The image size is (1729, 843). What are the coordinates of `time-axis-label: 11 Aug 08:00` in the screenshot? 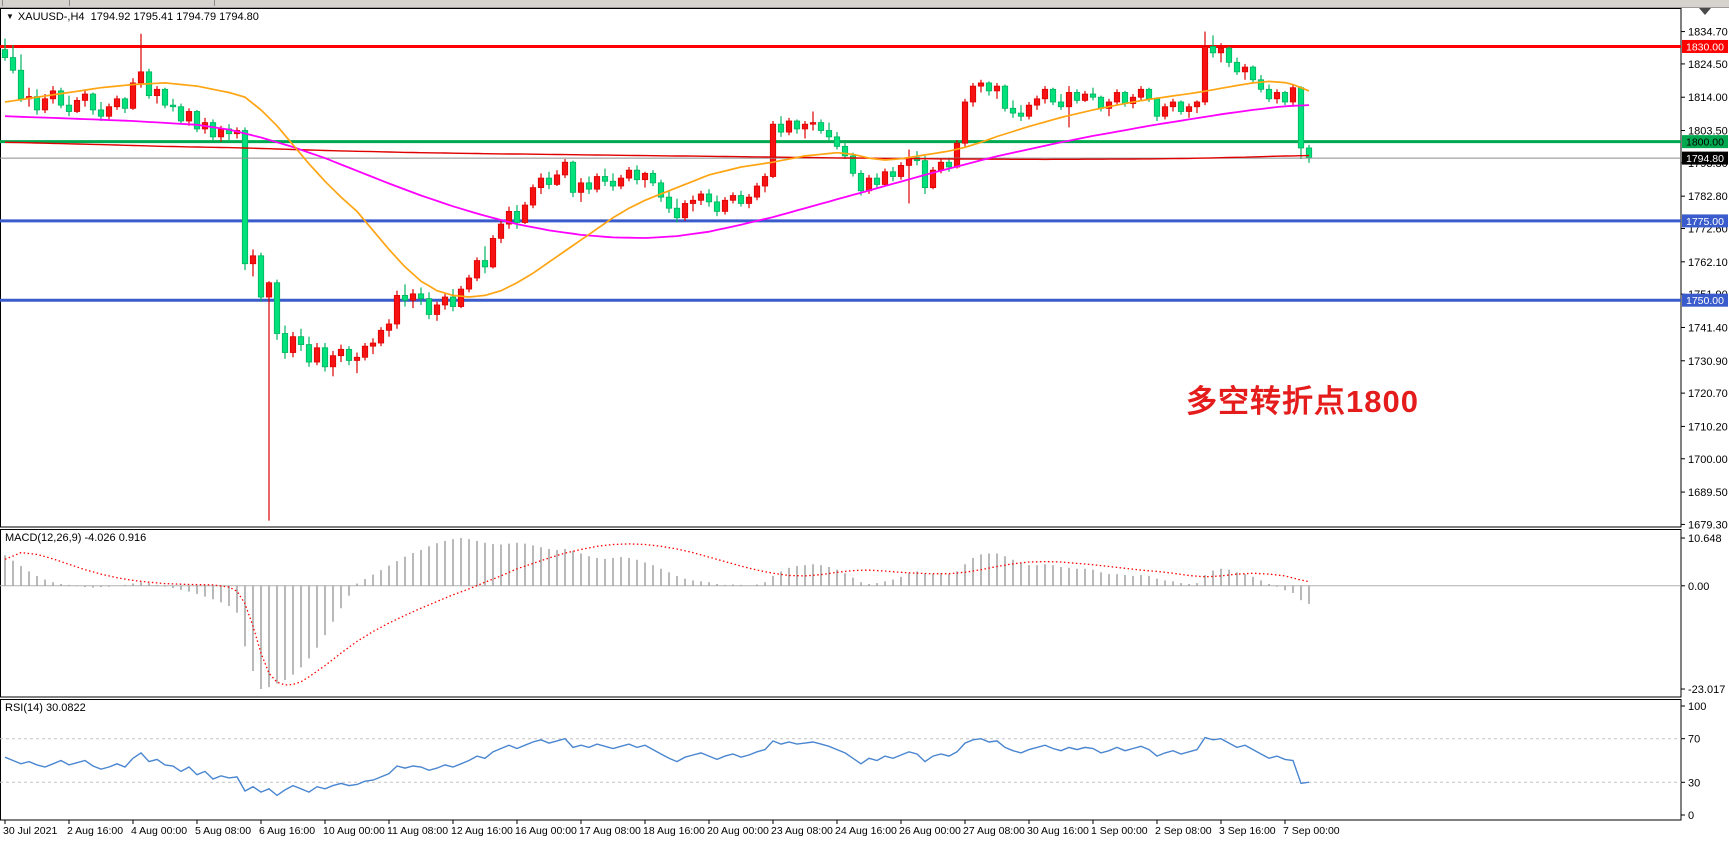 It's located at (417, 831).